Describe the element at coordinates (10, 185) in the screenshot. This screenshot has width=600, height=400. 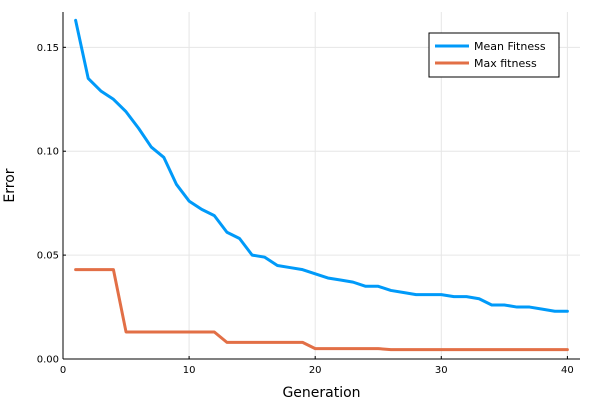
I see `y-axis-title: Error` at that location.